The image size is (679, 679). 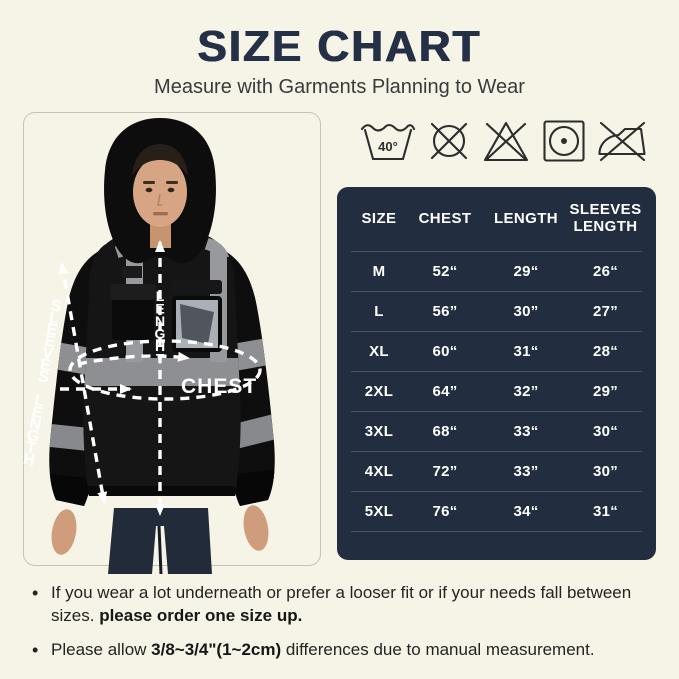 What do you see at coordinates (379, 351) in the screenshot?
I see `cell-size: XL` at bounding box center [379, 351].